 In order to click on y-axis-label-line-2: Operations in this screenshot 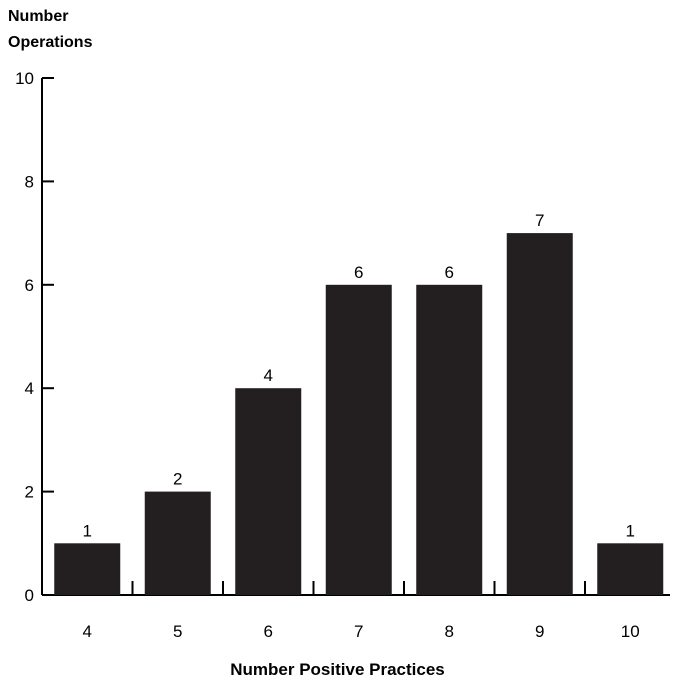, I will do `click(50, 42)`.